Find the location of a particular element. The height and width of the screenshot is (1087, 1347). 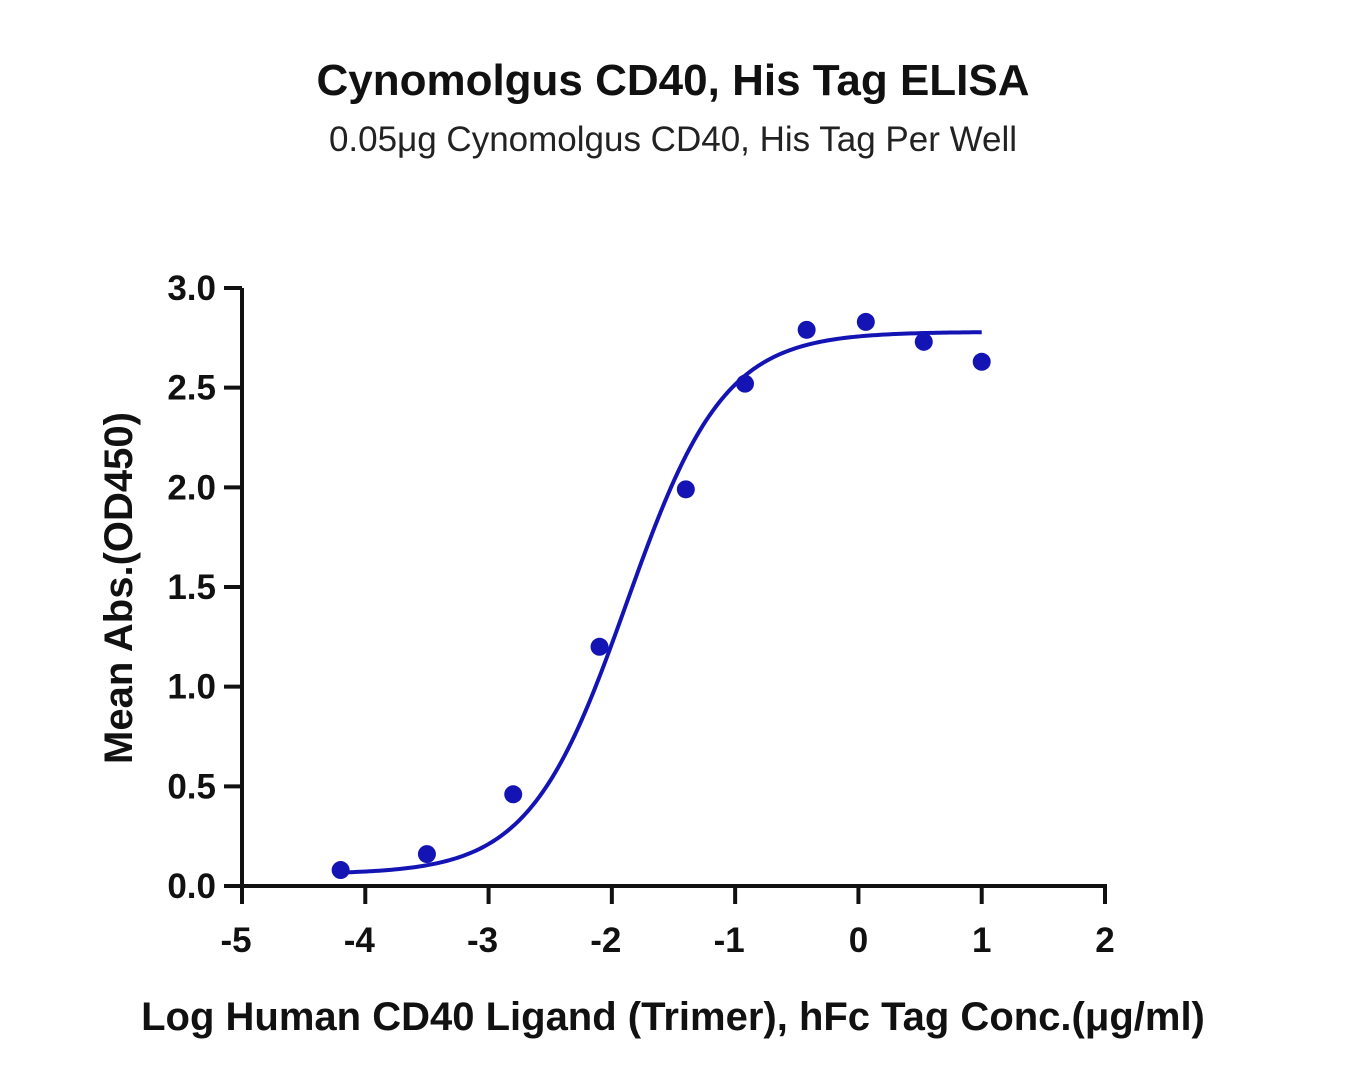

y-tick-label: 0.0 is located at coordinates (191, 886).